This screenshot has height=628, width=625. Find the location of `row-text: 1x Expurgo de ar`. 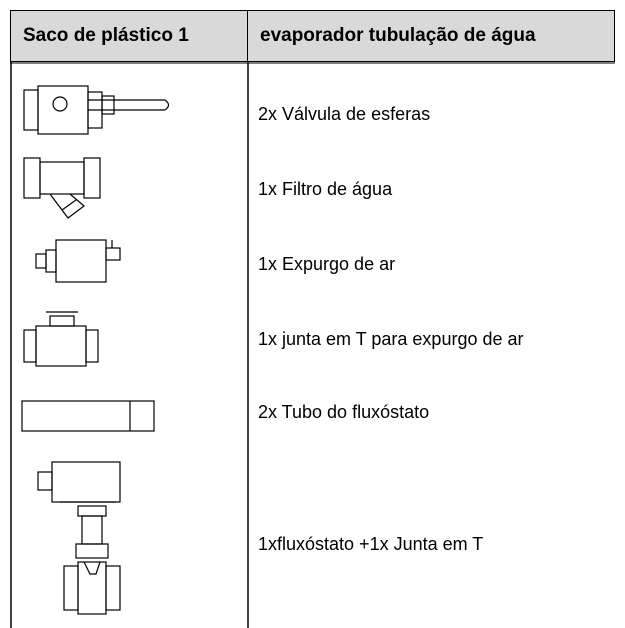

row-text: 1x Expurgo de ar is located at coordinates (327, 264).